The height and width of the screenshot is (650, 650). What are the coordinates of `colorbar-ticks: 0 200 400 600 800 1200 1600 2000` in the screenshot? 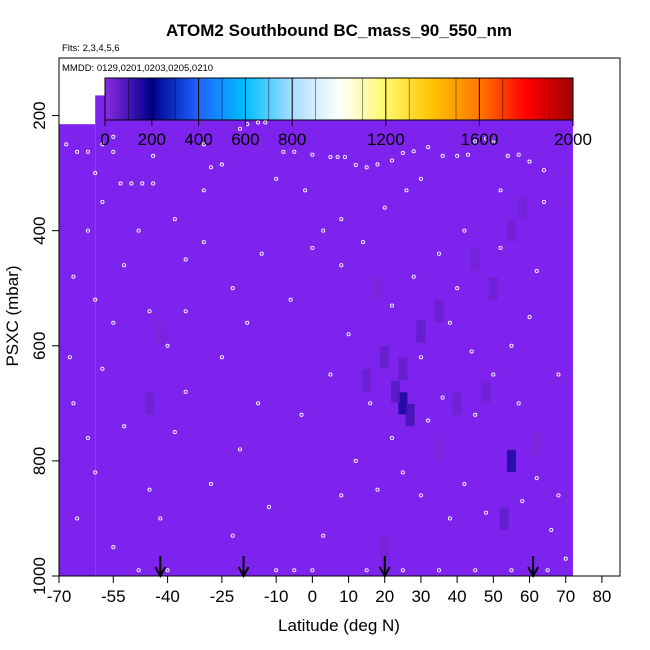 It's located at (346, 113).